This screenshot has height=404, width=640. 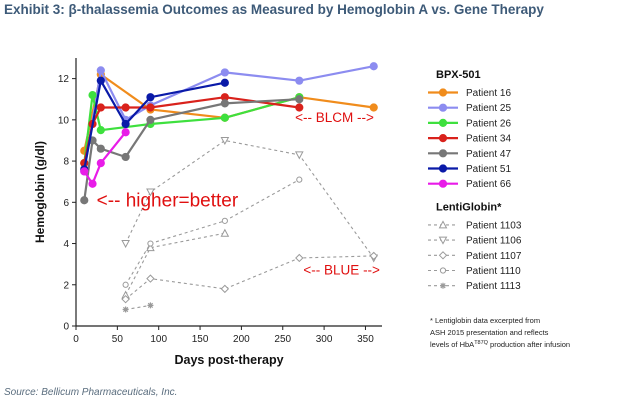 What do you see at coordinates (91, 392) in the screenshot?
I see `source-note: Source: Bellicum Pharmaceuticals, Inc.` at bounding box center [91, 392].